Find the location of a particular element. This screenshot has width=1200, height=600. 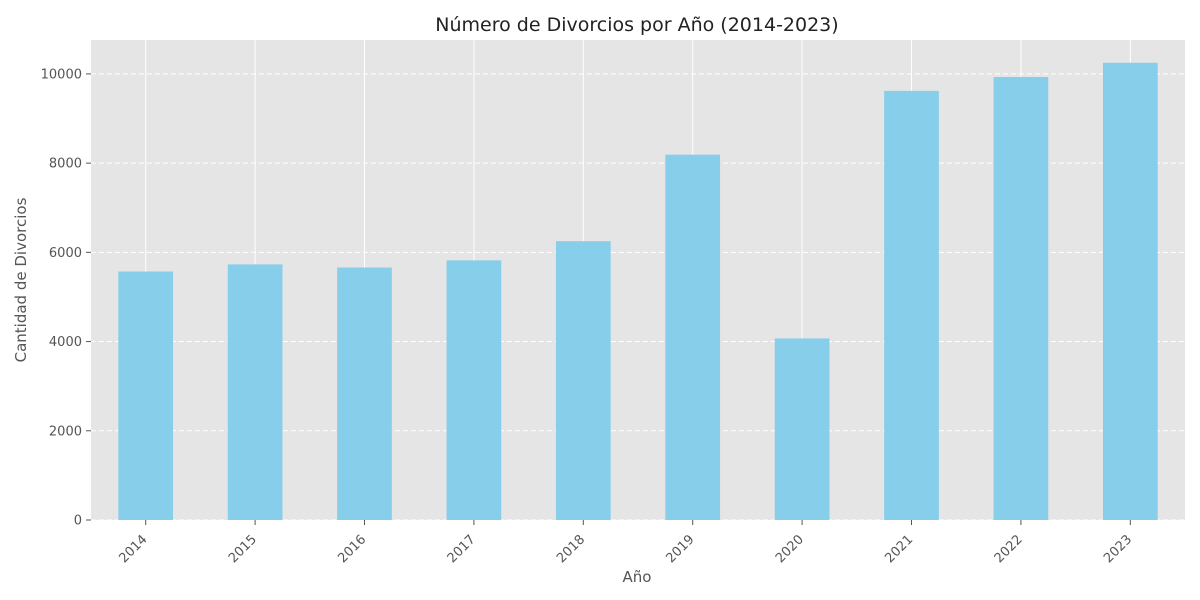

x-tick-label: 2023 is located at coordinates (1118, 549).